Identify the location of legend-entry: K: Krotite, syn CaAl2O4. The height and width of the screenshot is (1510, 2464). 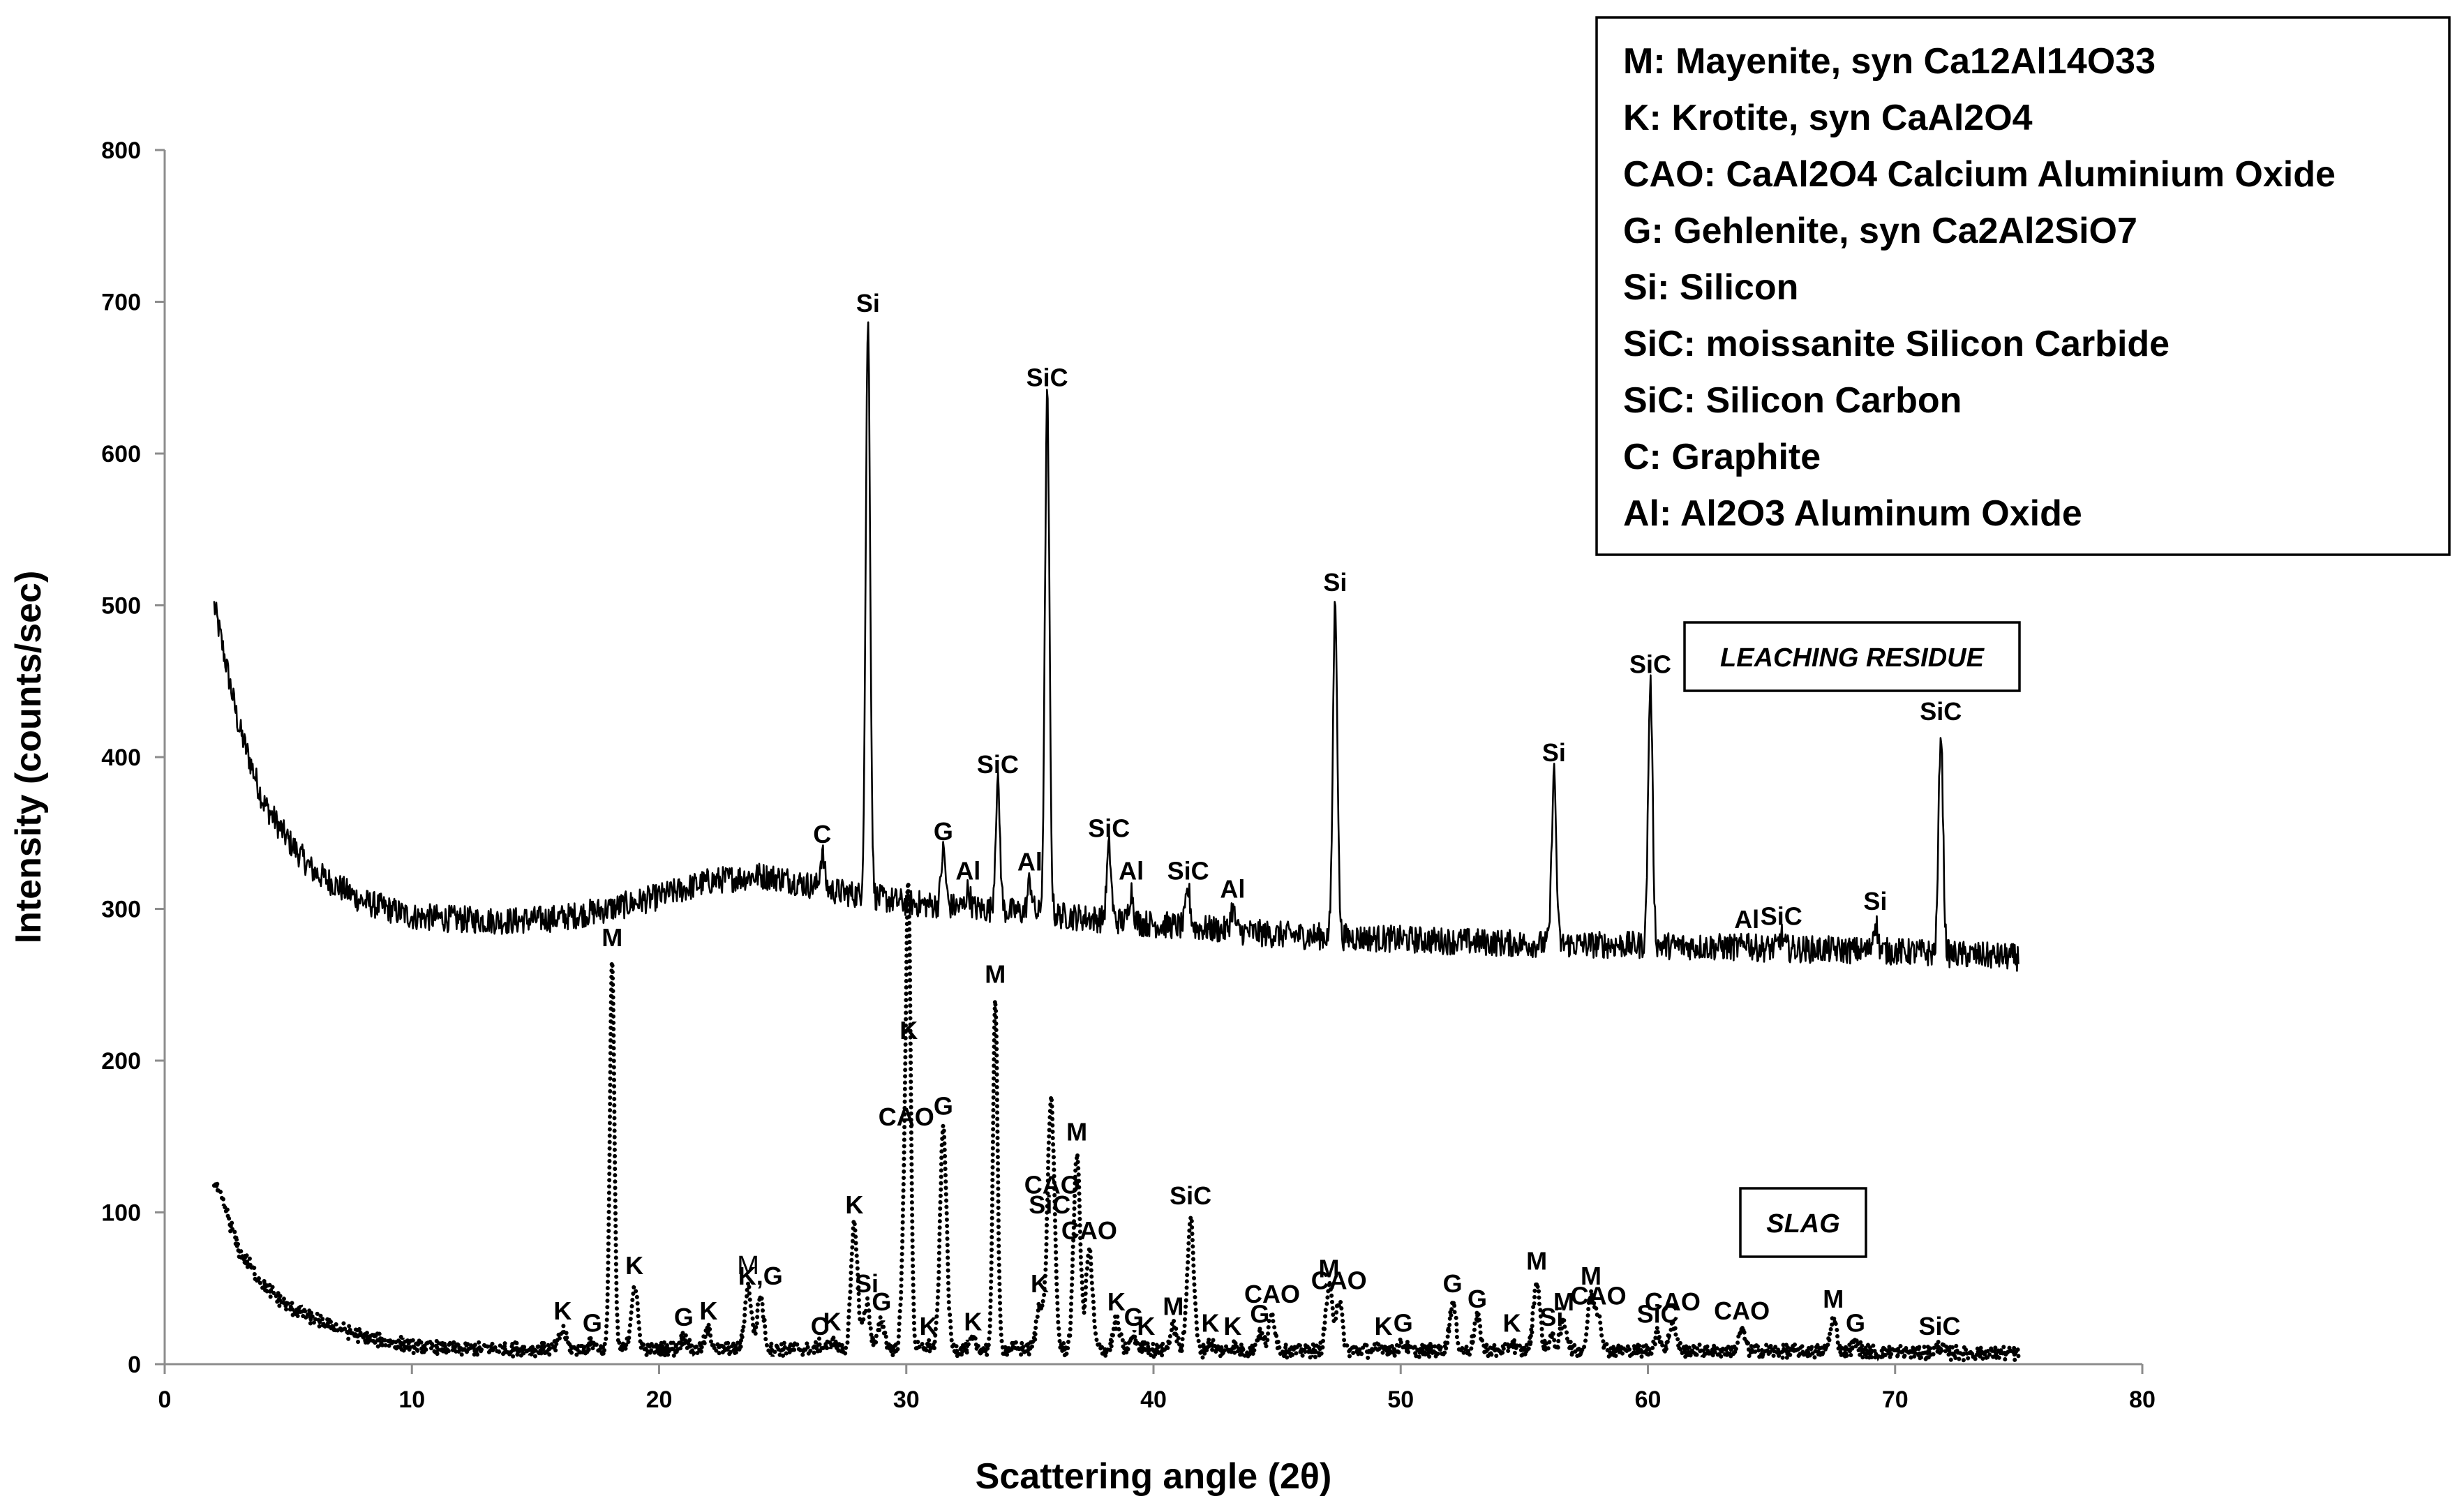
(1828, 118).